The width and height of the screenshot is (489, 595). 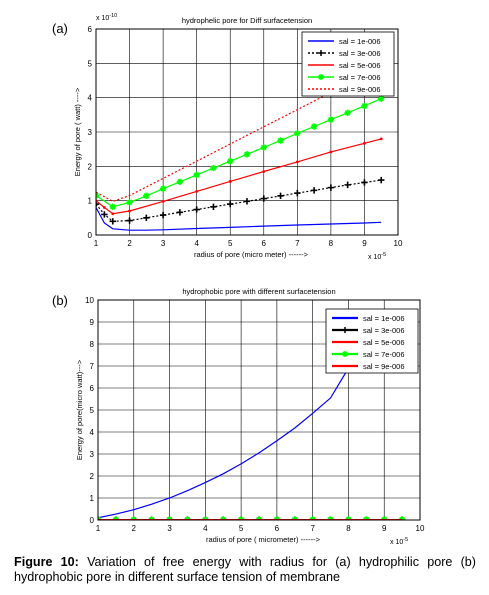 What do you see at coordinates (384, 366) in the screenshot?
I see `panel-b-legend-label-4: sal = 9e-006` at bounding box center [384, 366].